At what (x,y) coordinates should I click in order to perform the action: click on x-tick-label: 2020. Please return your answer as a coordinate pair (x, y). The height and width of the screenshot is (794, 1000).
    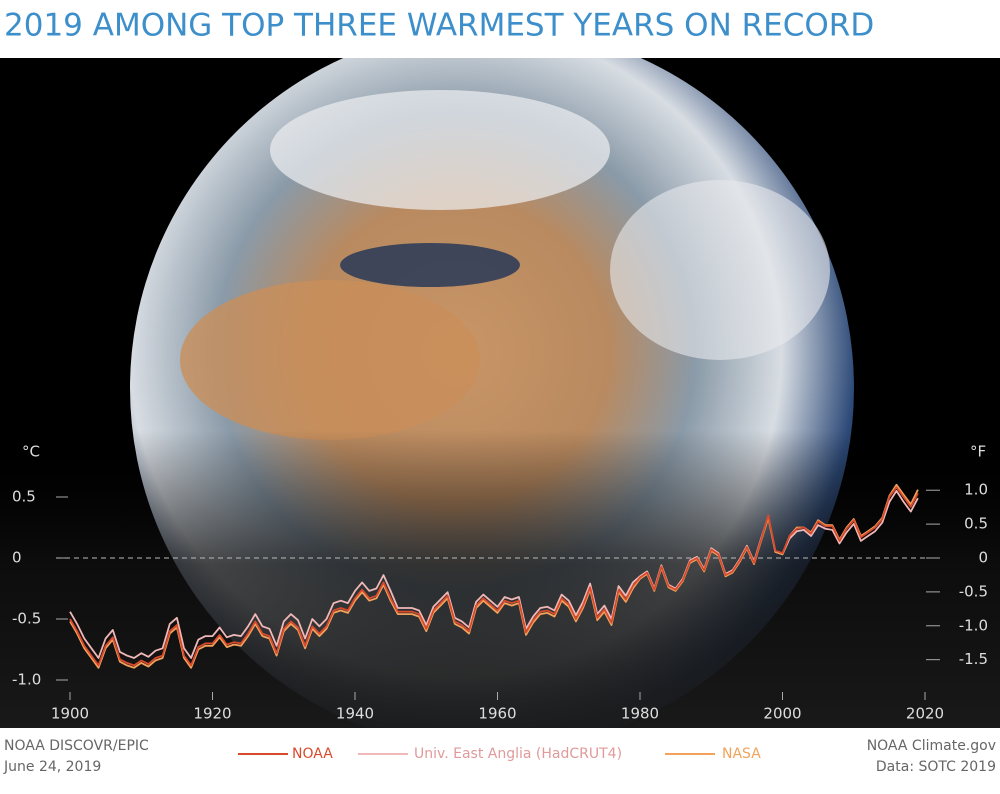
    Looking at the image, I should click on (925, 714).